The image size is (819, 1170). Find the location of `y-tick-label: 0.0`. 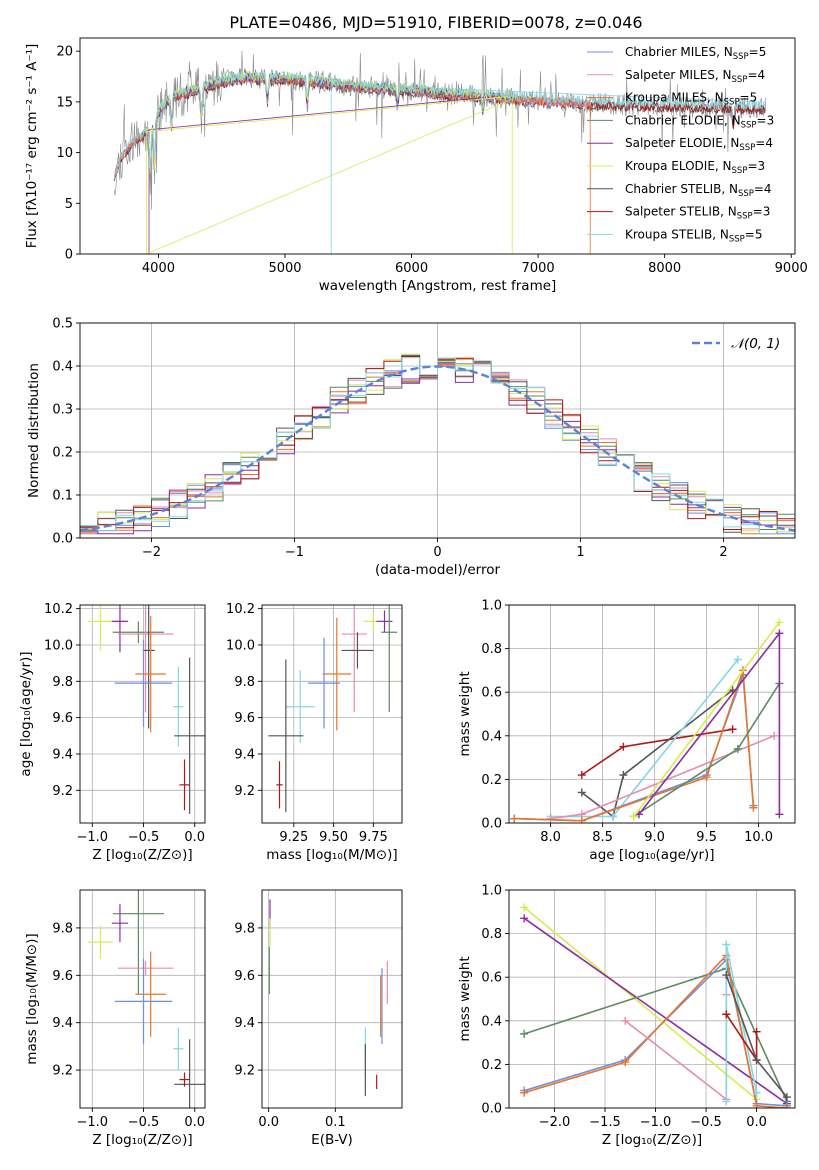

y-tick-label: 0.0 is located at coordinates (491, 1109).